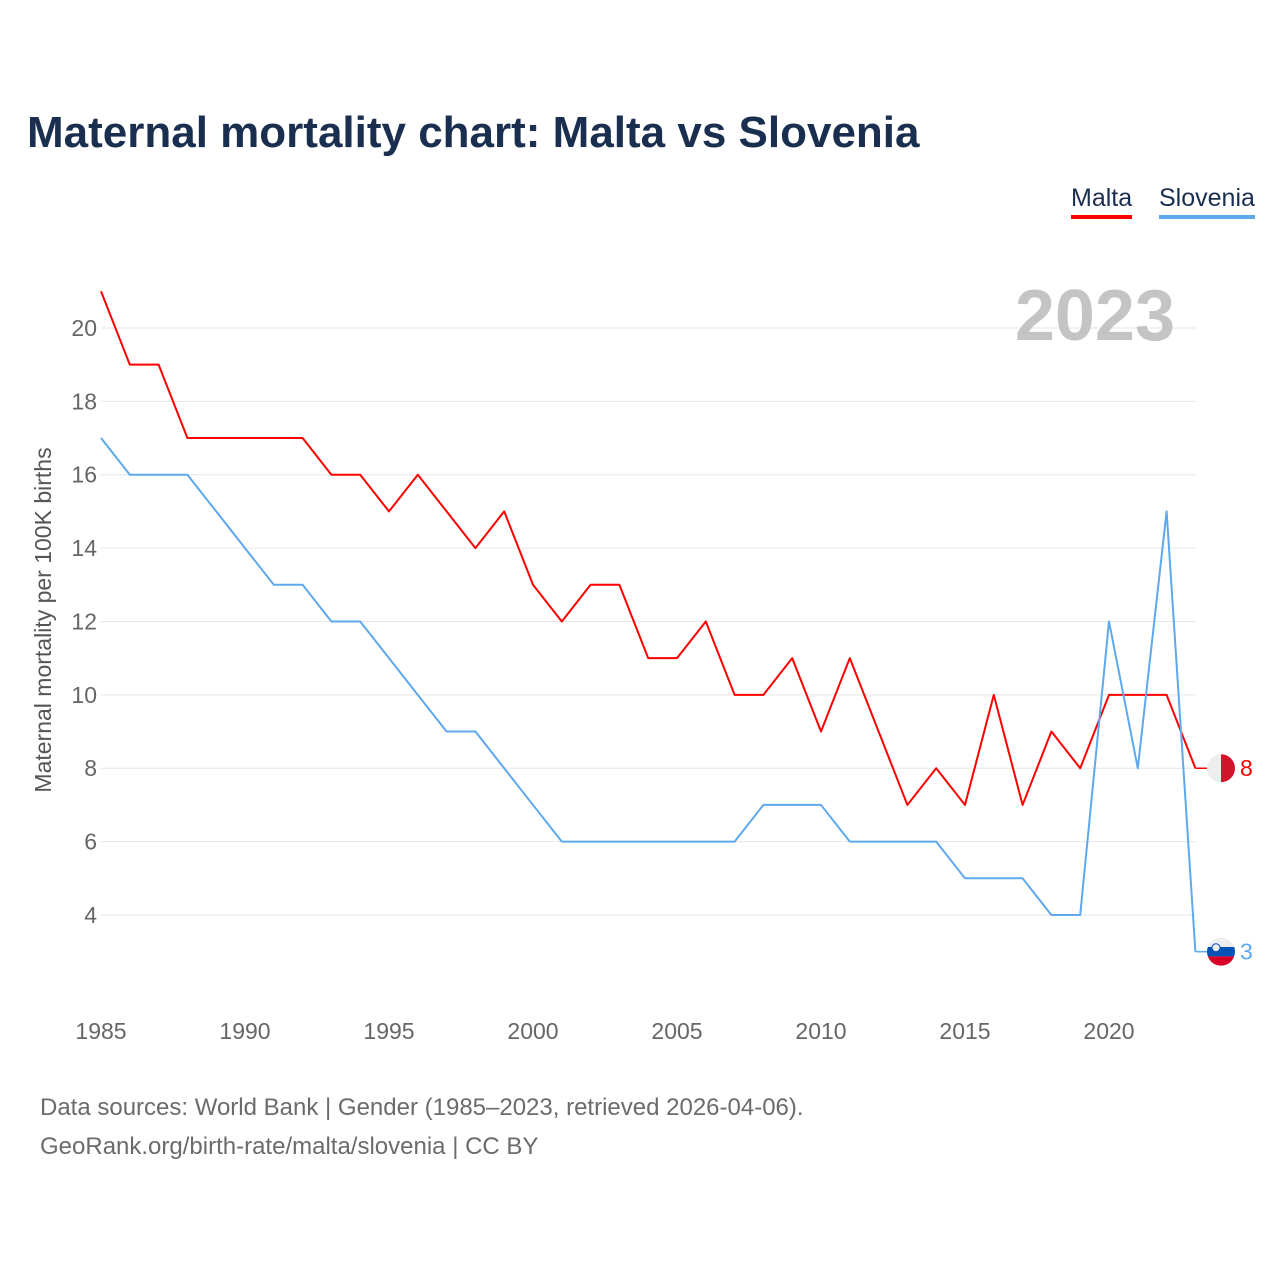 This screenshot has width=1280, height=1280. Describe the element at coordinates (1207, 201) in the screenshot. I see `legend-slovenia: Slovenia` at that location.